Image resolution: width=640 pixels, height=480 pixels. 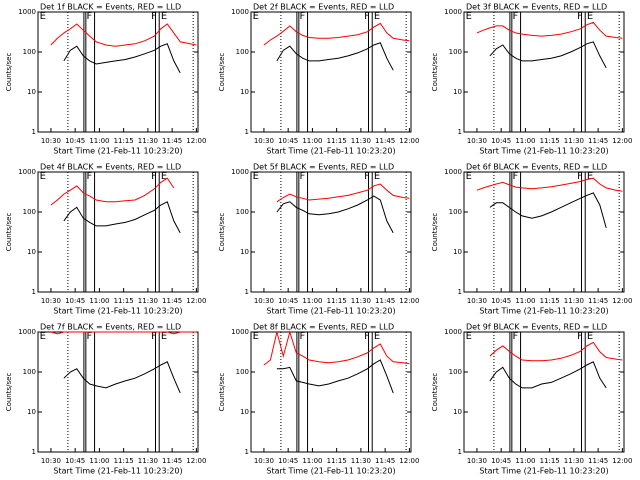 I want to click on panel-title: Det 5f BLACK = Events, RED = LLD, so click(x=323, y=167).